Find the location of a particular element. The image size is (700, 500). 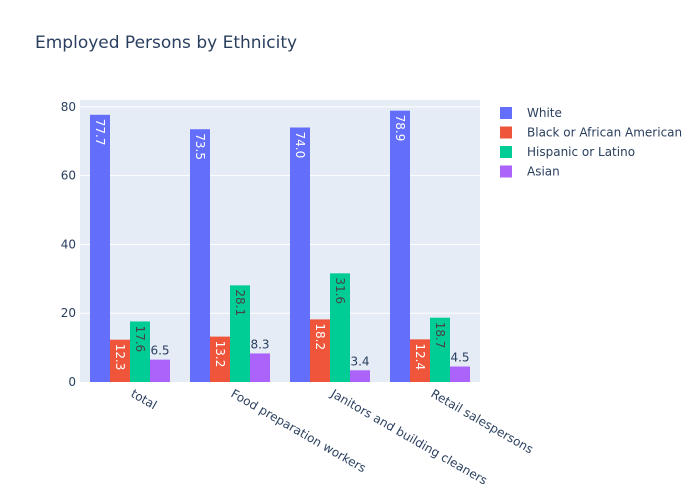

x-tick-label: Retail salespersons is located at coordinates (482, 421).